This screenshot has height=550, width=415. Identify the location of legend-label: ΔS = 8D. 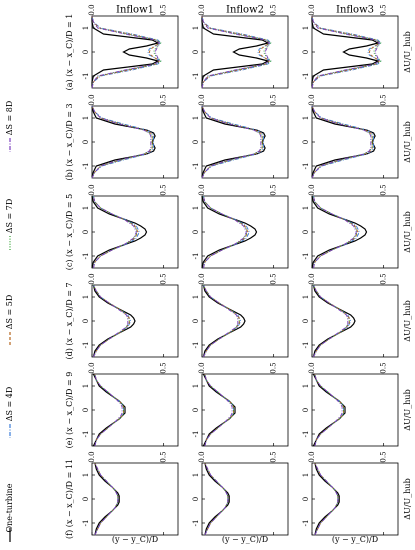
(9, 118).